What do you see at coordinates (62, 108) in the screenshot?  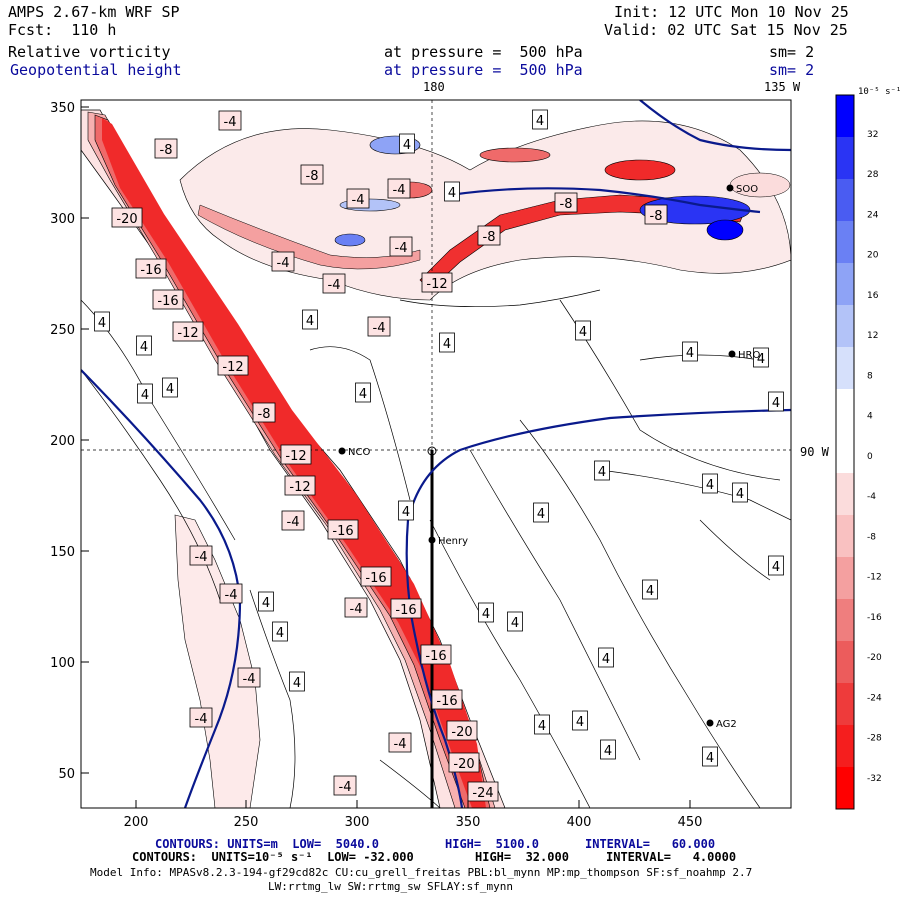 I see `y-tick-label: 350` at bounding box center [62, 108].